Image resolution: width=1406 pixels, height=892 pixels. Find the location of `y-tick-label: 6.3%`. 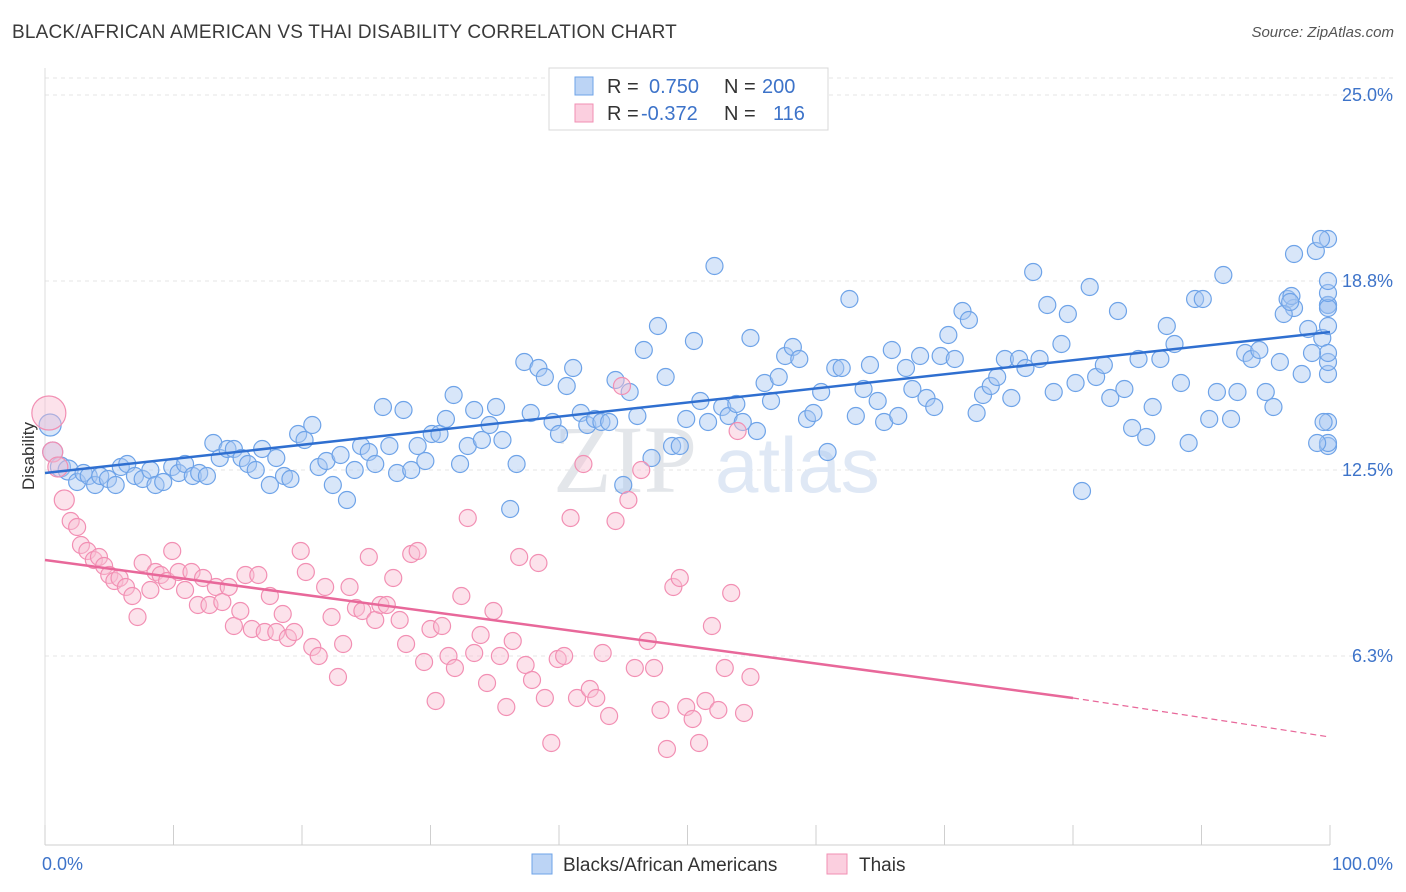

y-tick-label: 6.3% is located at coordinates (1372, 656).